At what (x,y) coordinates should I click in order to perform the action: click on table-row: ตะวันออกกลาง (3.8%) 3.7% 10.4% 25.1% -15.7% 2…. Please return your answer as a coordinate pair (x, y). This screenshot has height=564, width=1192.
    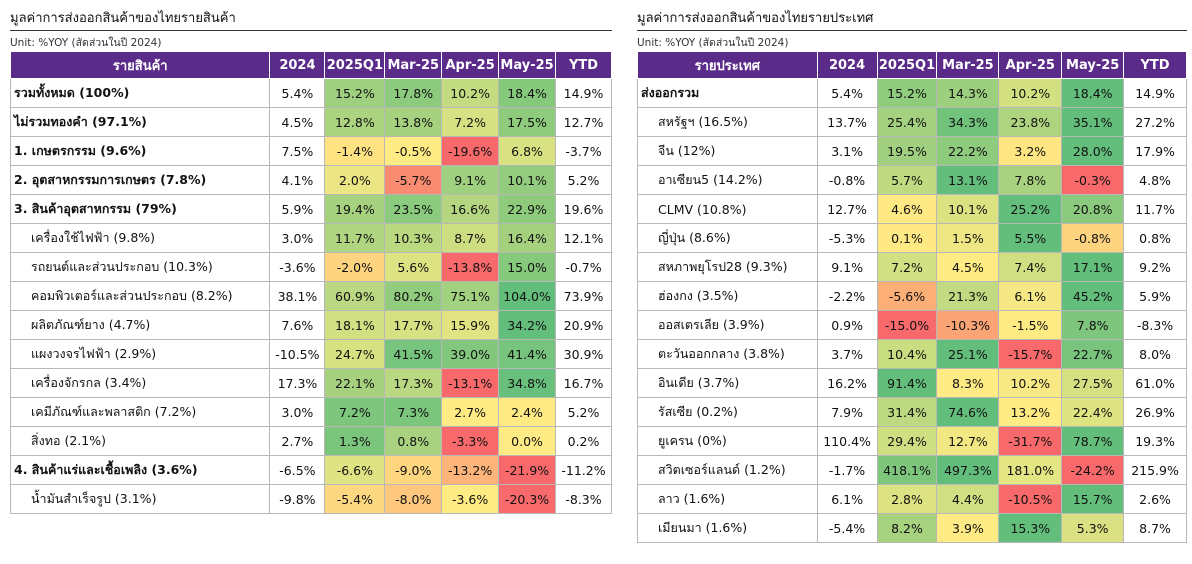
    Looking at the image, I should click on (912, 354).